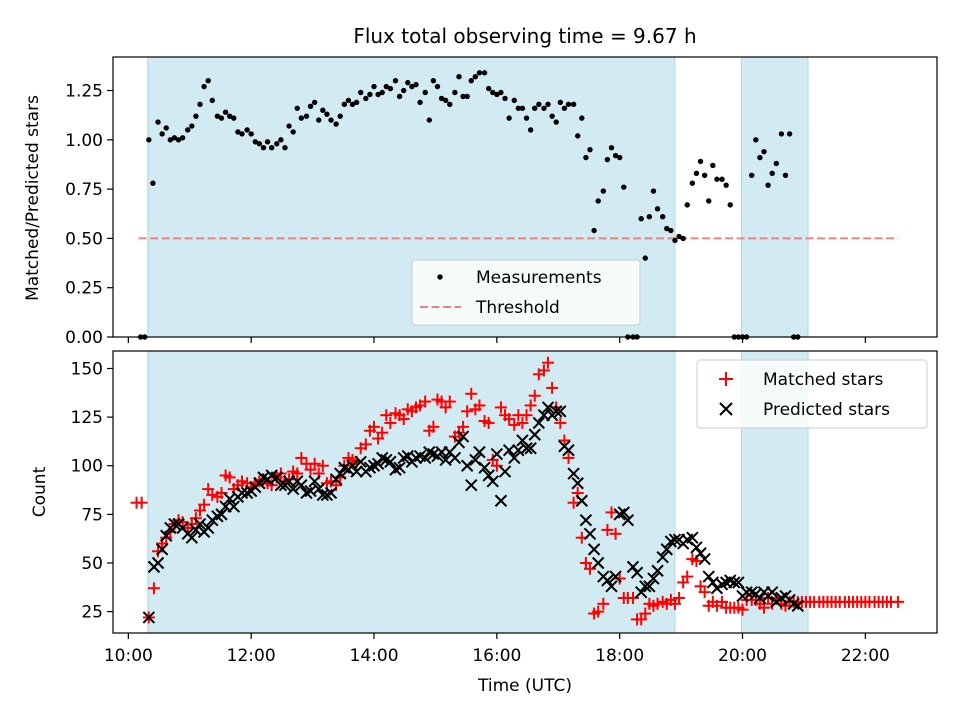 The image size is (960, 720). I want to click on y-tick-label: 0.75, so click(84, 190).